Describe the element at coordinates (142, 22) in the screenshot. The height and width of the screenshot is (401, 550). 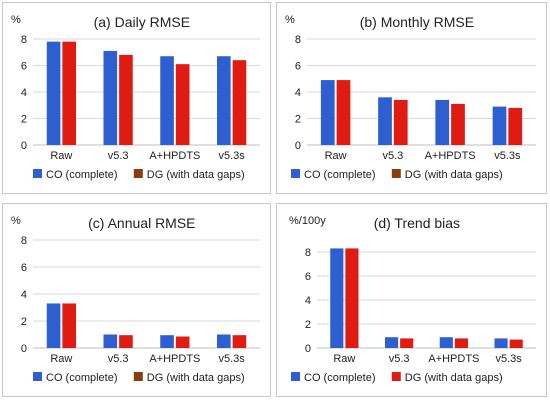
I see `chart-title: (a) Daily RMSE` at that location.